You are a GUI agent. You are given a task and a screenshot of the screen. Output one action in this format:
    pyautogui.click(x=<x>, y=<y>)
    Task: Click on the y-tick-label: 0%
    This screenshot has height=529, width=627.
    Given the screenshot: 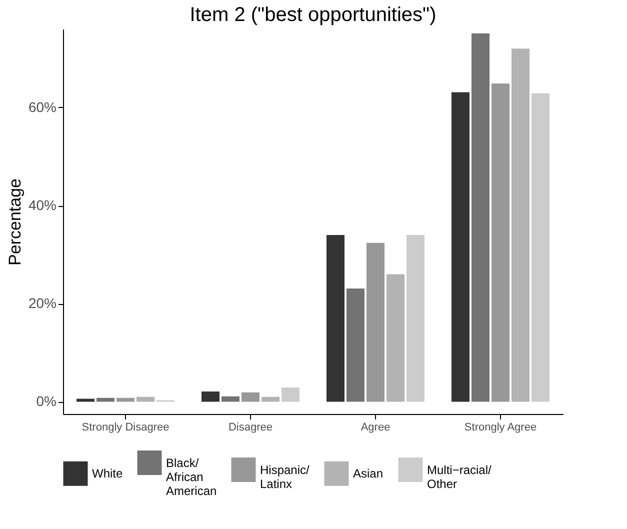 What is the action you would take?
    pyautogui.click(x=46, y=401)
    